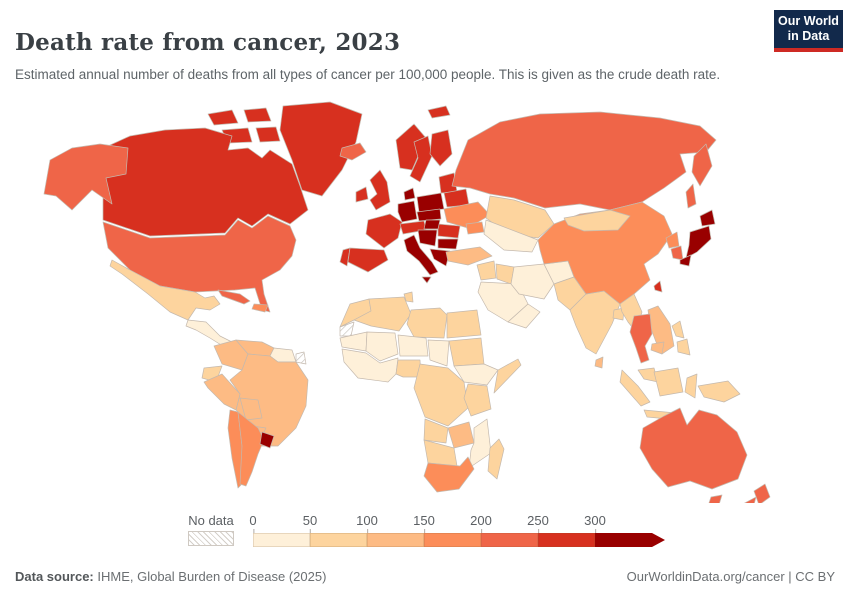 This screenshot has height=600, width=850. Describe the element at coordinates (457, 523) in the screenshot. I see `legend-tick-labels: 0 50 100 150 200 250 300` at that location.